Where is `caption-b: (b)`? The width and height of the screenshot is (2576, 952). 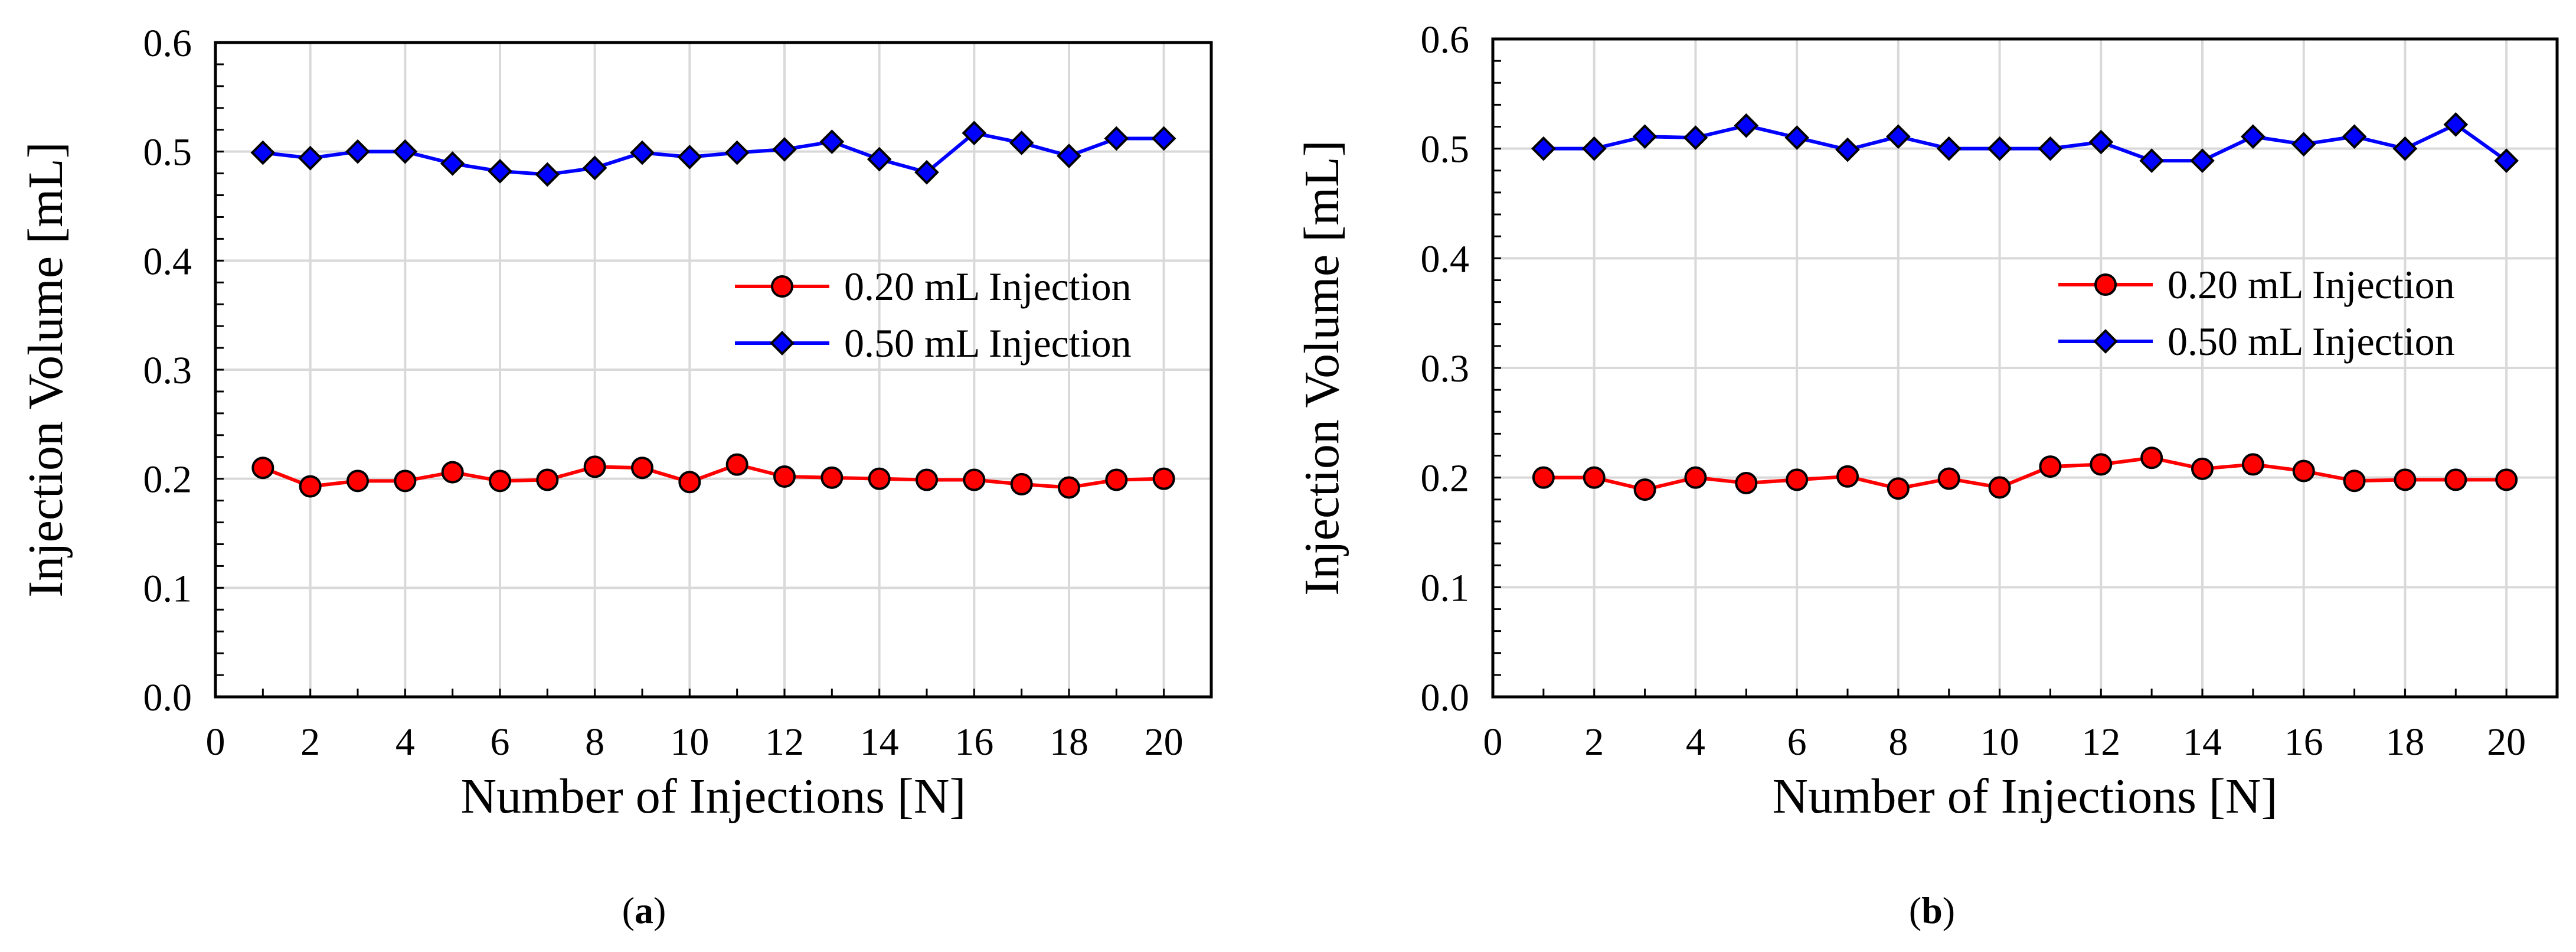 caption-b: (b) is located at coordinates (1932, 910).